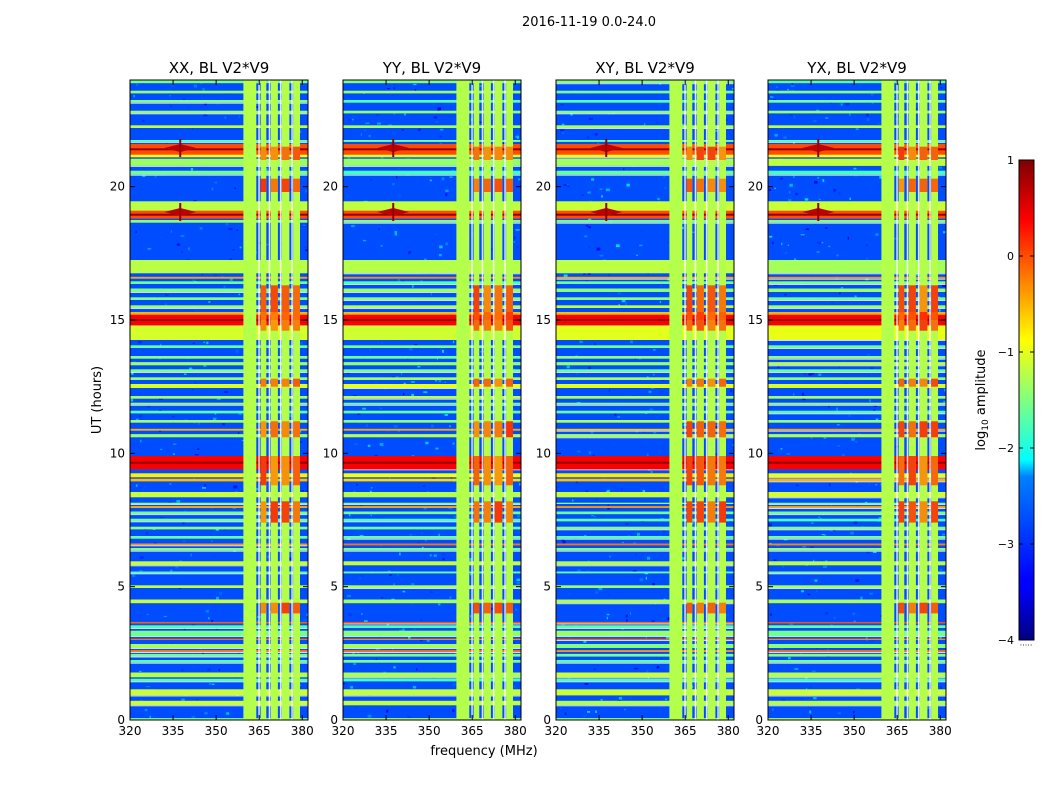 The image size is (1050, 800). I want to click on colorbar-ticks: 1 0 −1 −2 −3 −4, so click(1016, 400).